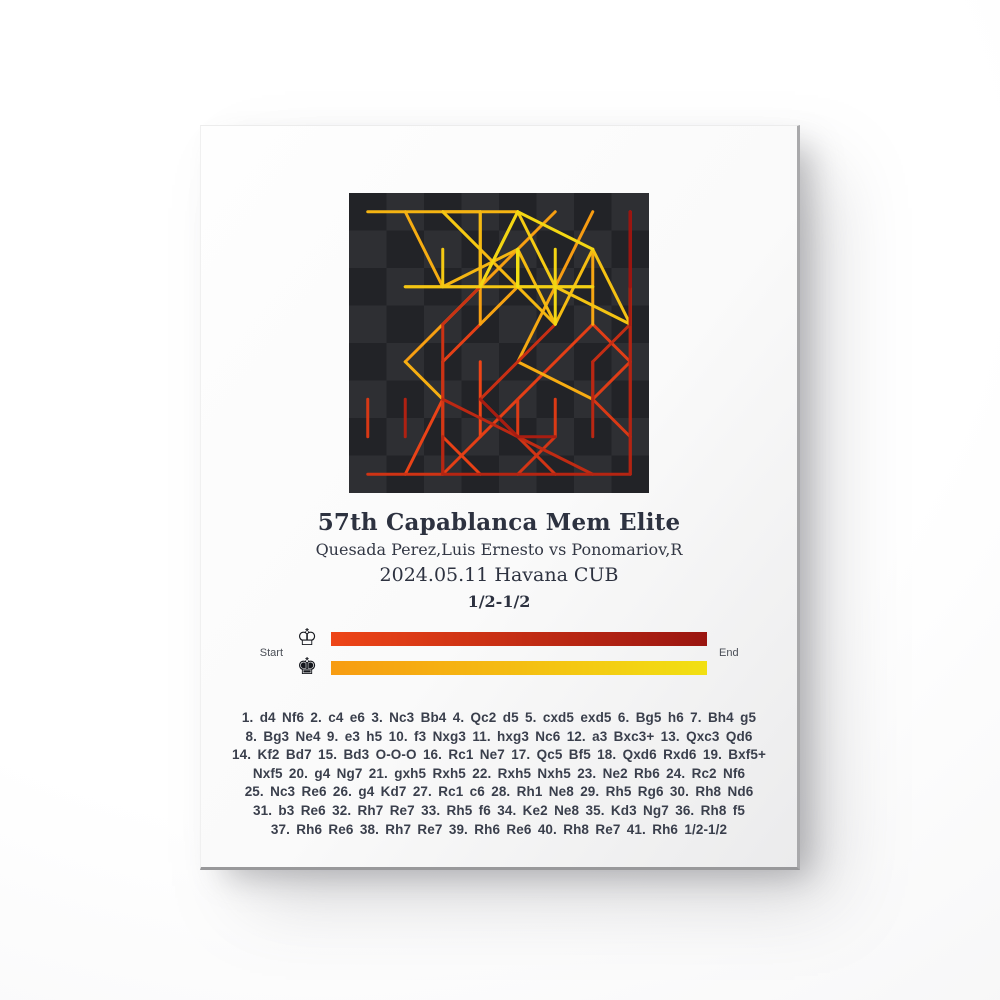 The width and height of the screenshot is (1000, 1000). What do you see at coordinates (499, 522) in the screenshot?
I see `event-title: 57th Capablanca Mem Elite` at bounding box center [499, 522].